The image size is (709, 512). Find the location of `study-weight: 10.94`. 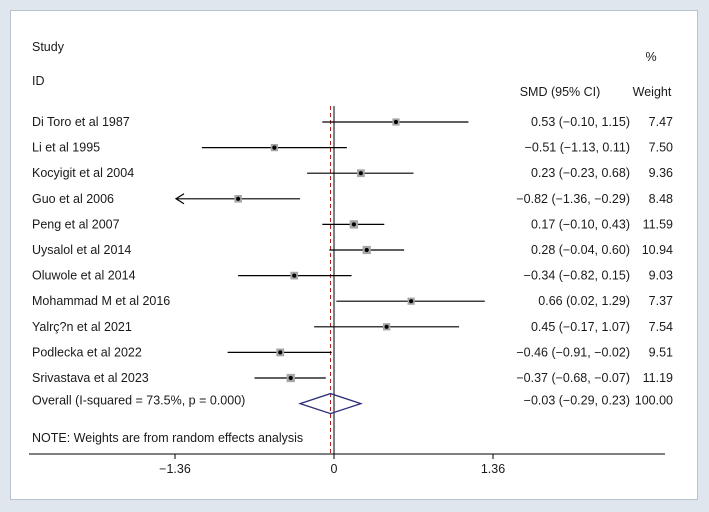

study-weight: 10.94 is located at coordinates (657, 250).